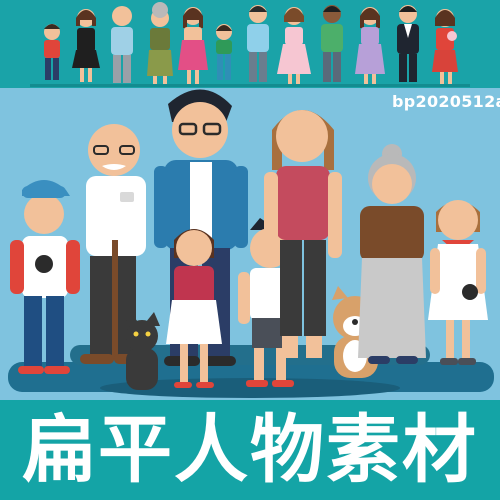 Image resolution: width=500 pixels, height=500 pixels. Describe the element at coordinates (114, 244) in the screenshot. I see `grandpa` at that location.